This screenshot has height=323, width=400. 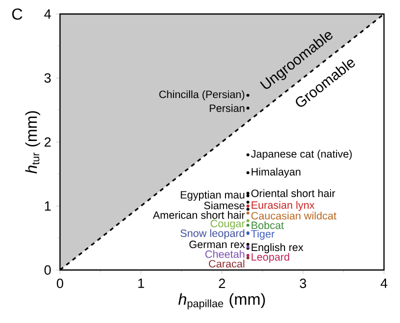 What do you see at coordinates (226, 264) in the screenshot?
I see `series-label: Caracal` at bounding box center [226, 264].